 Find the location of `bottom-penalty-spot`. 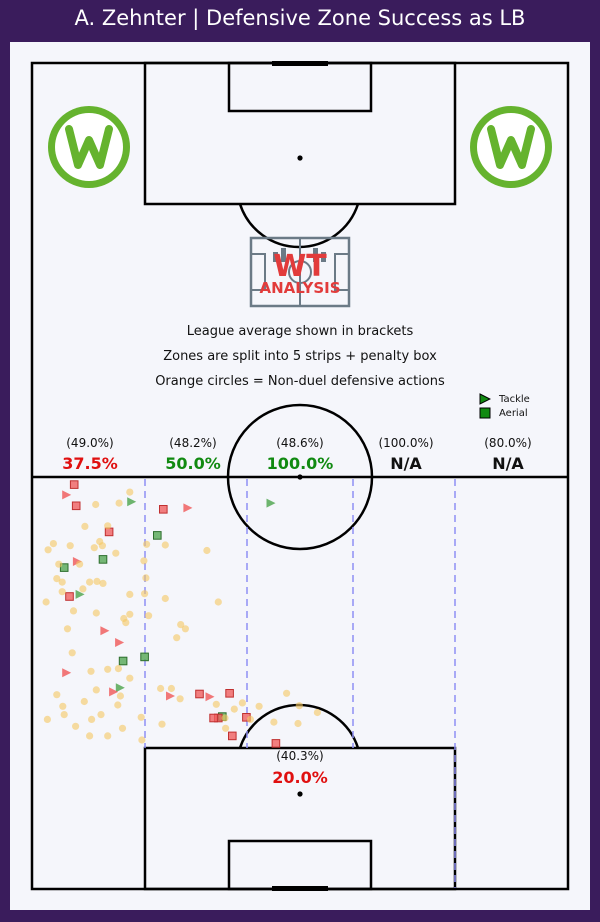

bottom-penalty-spot is located at coordinates (300, 794).